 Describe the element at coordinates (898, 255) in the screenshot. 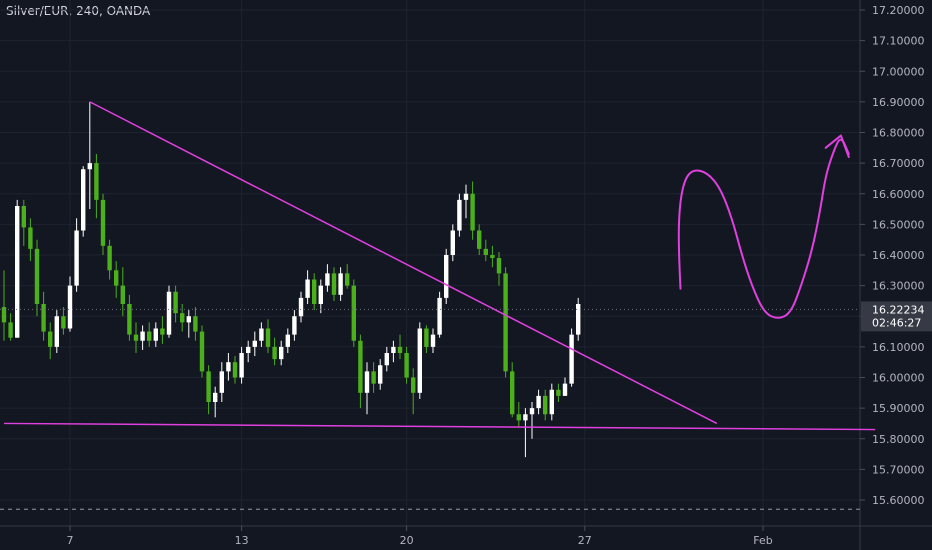

I see `price-tick-label: 16.40000` at that location.